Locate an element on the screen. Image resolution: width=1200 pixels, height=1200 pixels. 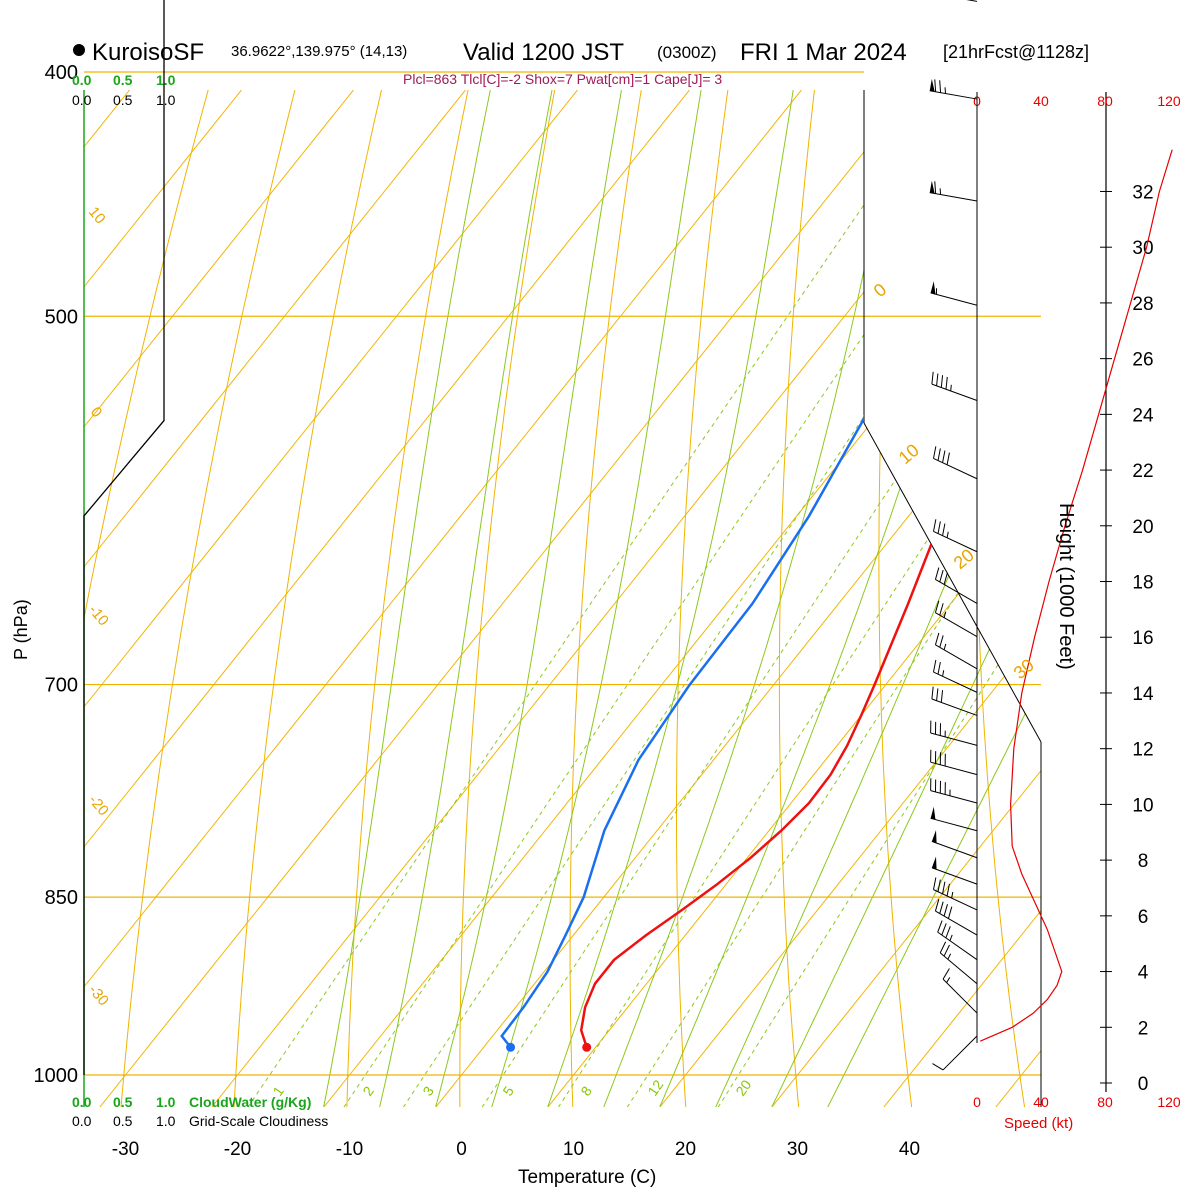
temperature-tick-label: 10 is located at coordinates (573, 1149).